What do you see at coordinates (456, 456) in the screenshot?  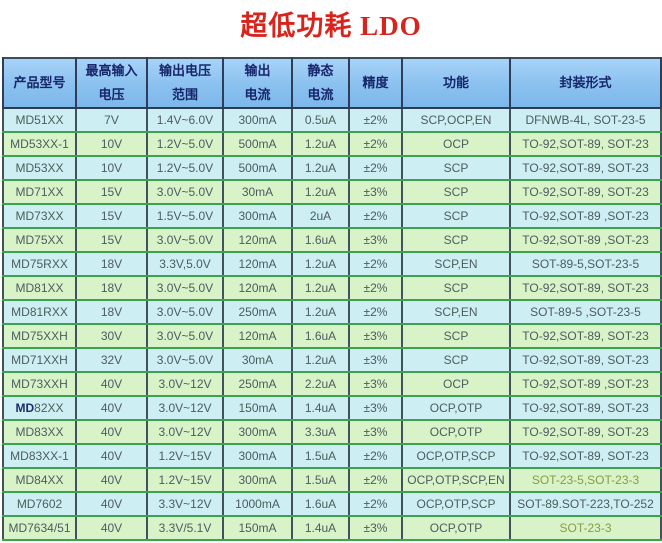 I see `cell-functions: OCP,OTP,SCP` at bounding box center [456, 456].